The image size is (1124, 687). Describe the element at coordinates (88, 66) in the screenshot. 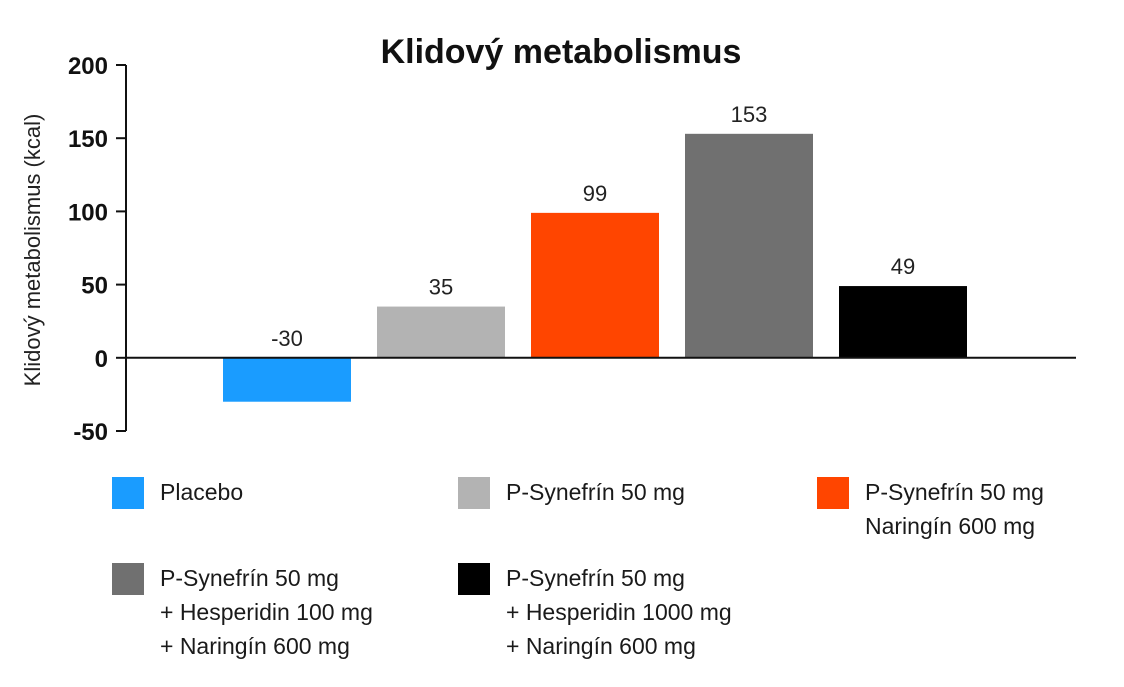

I see `y-tick-label: 200` at that location.